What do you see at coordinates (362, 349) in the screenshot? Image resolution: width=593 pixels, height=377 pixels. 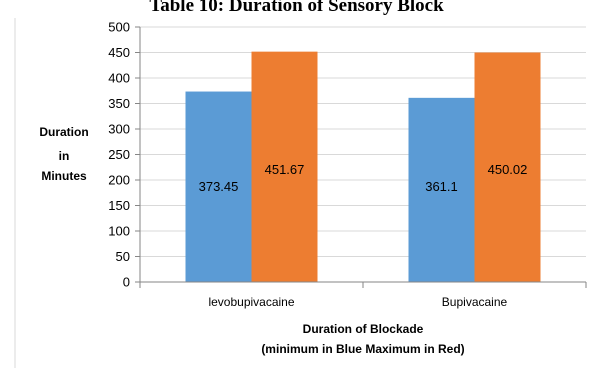 I see `x-axis-title: (minimum in Blue Maximum in Red)` at bounding box center [362, 349].